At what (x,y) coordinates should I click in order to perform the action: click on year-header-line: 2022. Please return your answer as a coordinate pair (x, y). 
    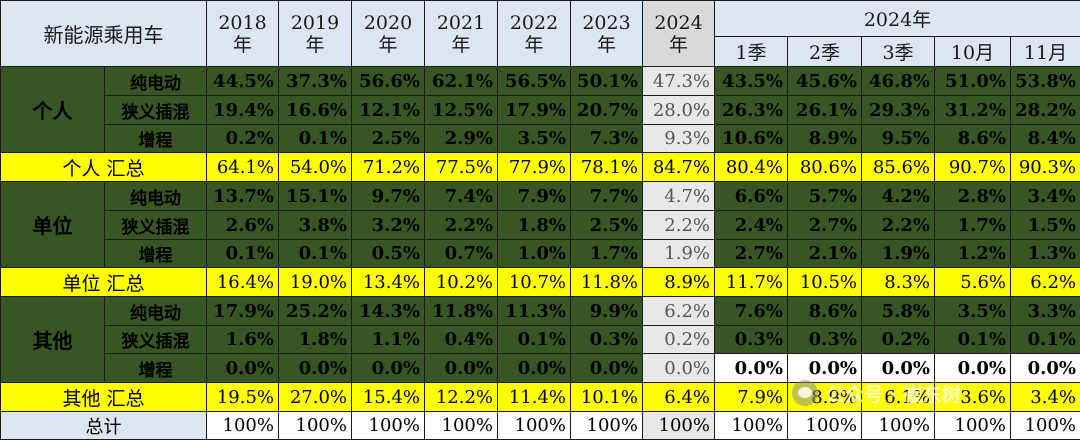
    Looking at the image, I should click on (534, 23).